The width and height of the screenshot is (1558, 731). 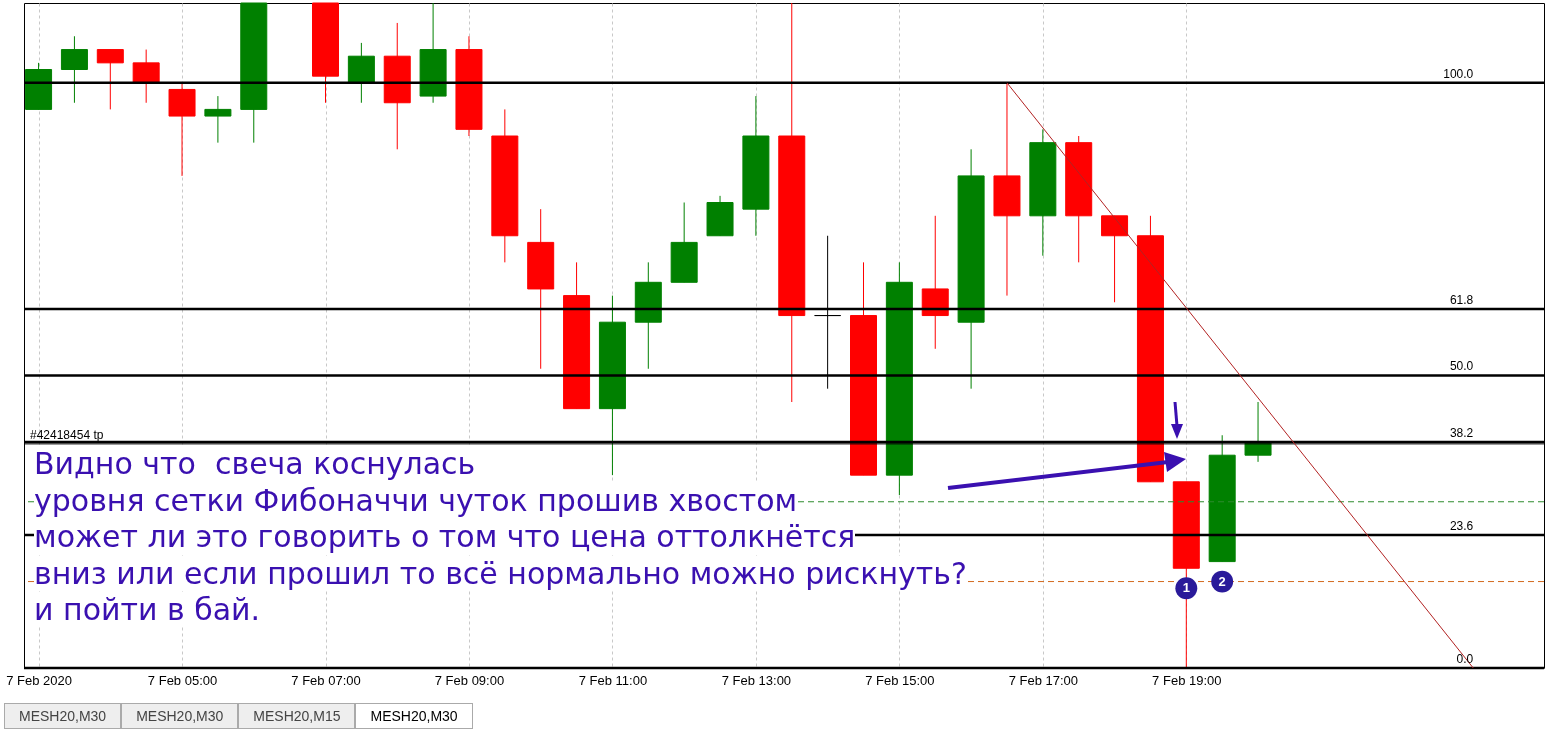 What do you see at coordinates (67, 434) in the screenshot?
I see `ref-line-label: #42418454 tp` at bounding box center [67, 434].